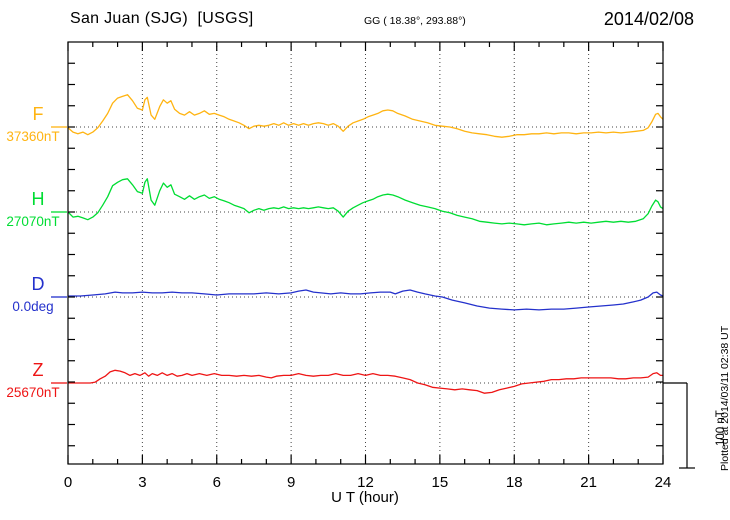  What do you see at coordinates (142, 482) in the screenshot?
I see `x-tick-label-3: 3` at bounding box center [142, 482].